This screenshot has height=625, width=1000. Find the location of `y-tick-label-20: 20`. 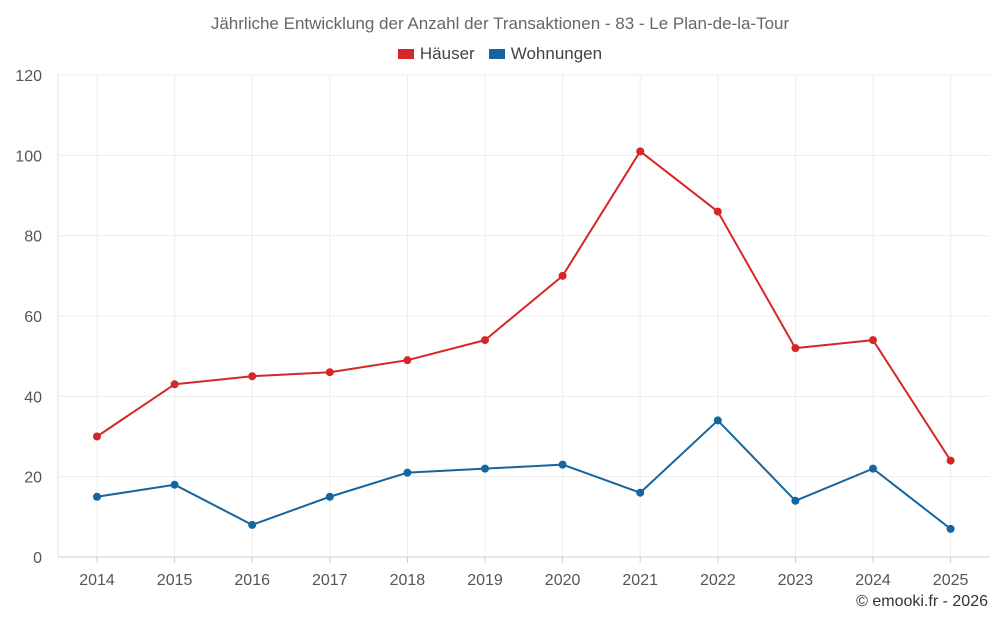

y-tick-label-20: 20 is located at coordinates (33, 478).